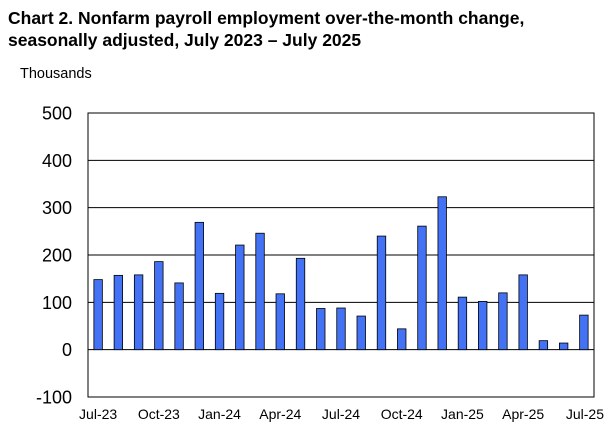  I want to click on y-tick-label: 500, so click(57, 114).